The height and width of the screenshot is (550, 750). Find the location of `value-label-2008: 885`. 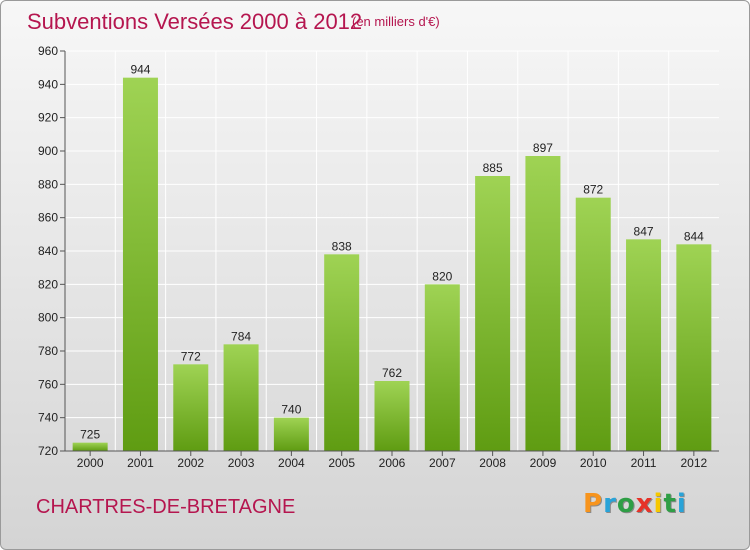

value-label-2008: 885 is located at coordinates (493, 168).